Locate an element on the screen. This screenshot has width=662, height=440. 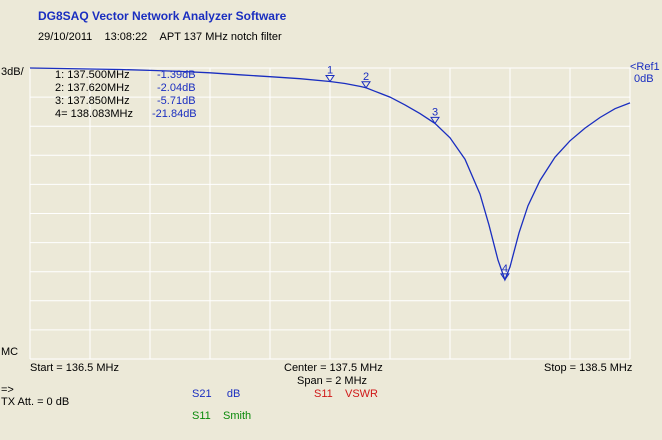
trace-format: VSWR is located at coordinates (361, 394).